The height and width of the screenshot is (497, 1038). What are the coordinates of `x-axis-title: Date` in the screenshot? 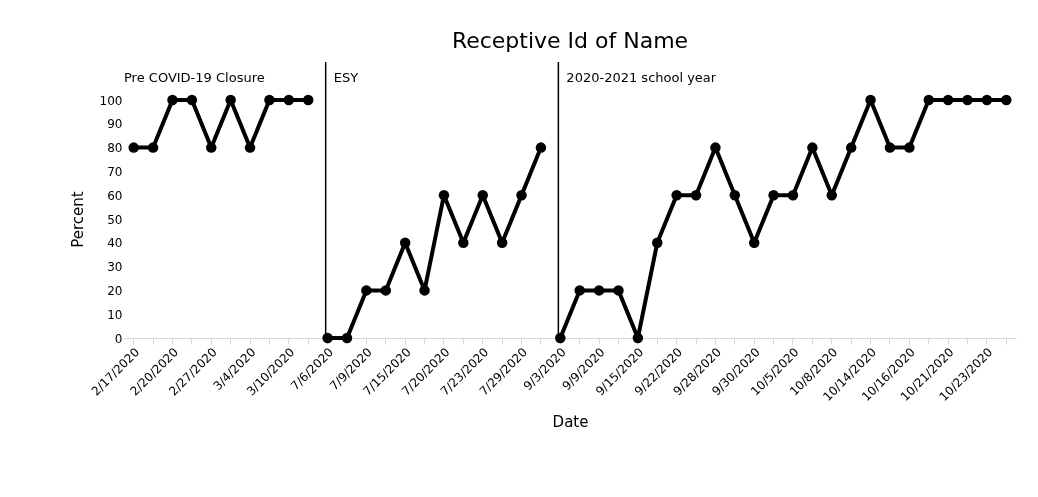 It's located at (570, 422).